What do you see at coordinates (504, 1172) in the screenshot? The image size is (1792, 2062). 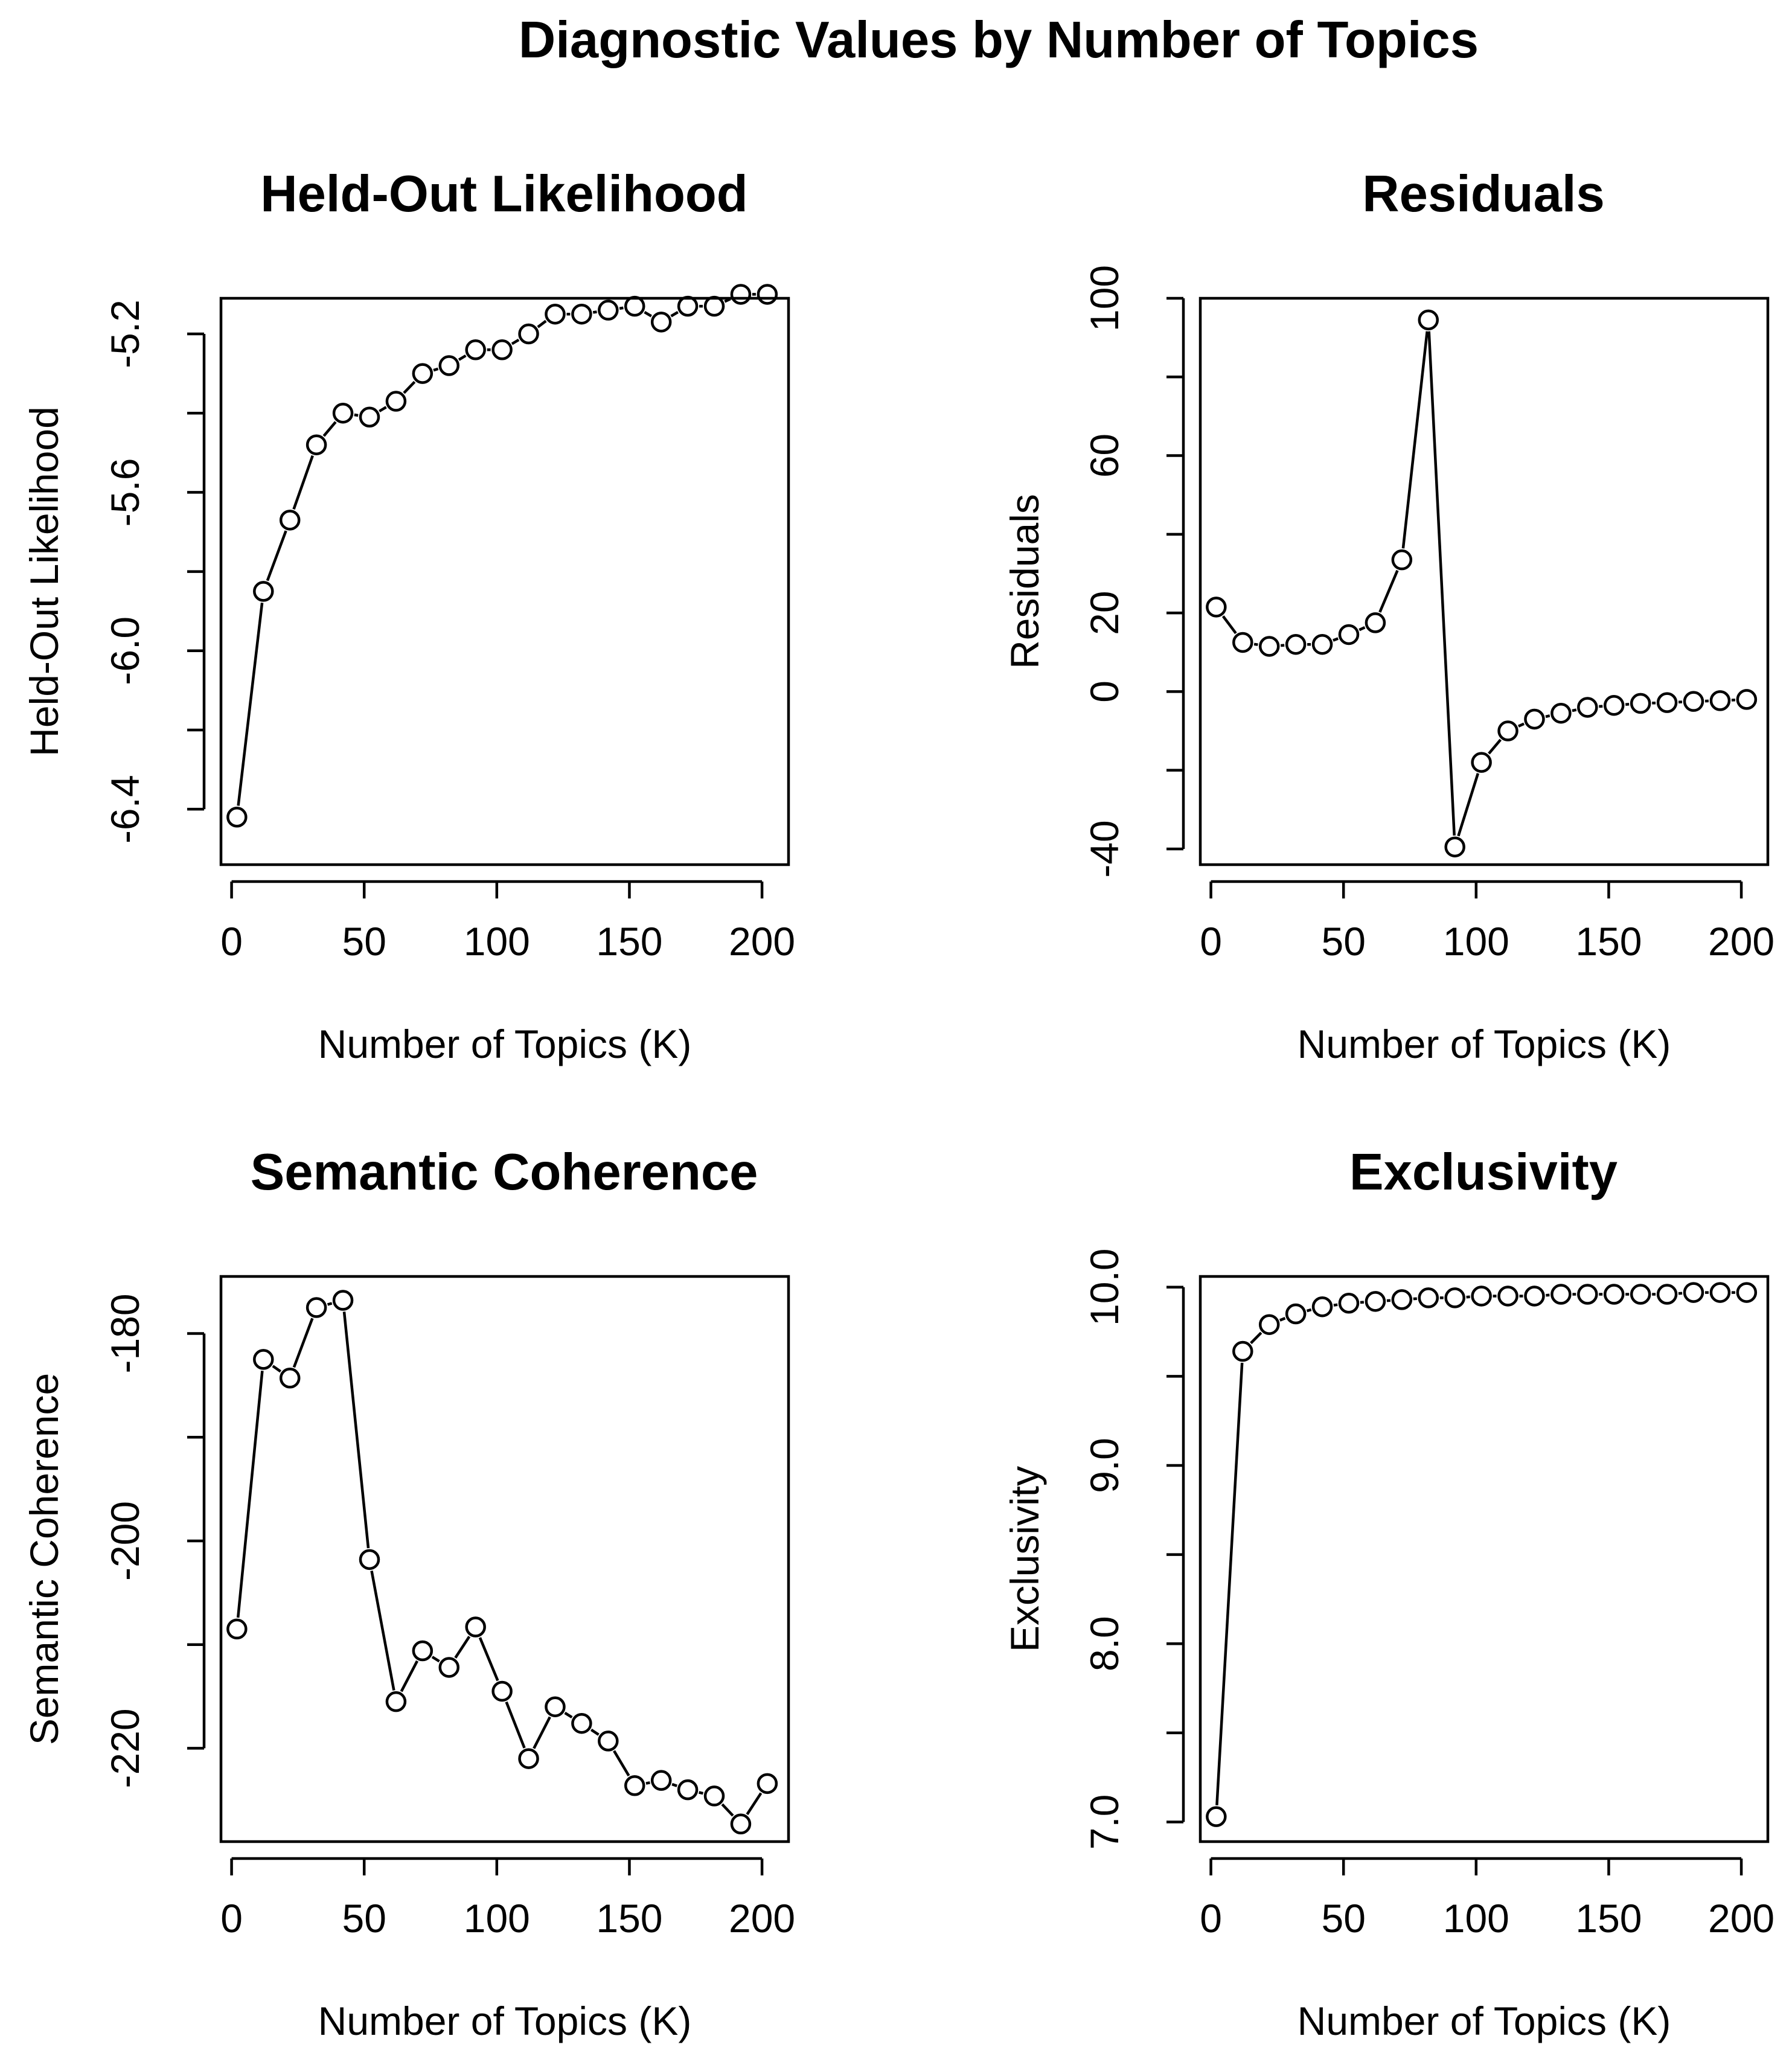 I see `coherence-title: Semantic Coherence` at bounding box center [504, 1172].